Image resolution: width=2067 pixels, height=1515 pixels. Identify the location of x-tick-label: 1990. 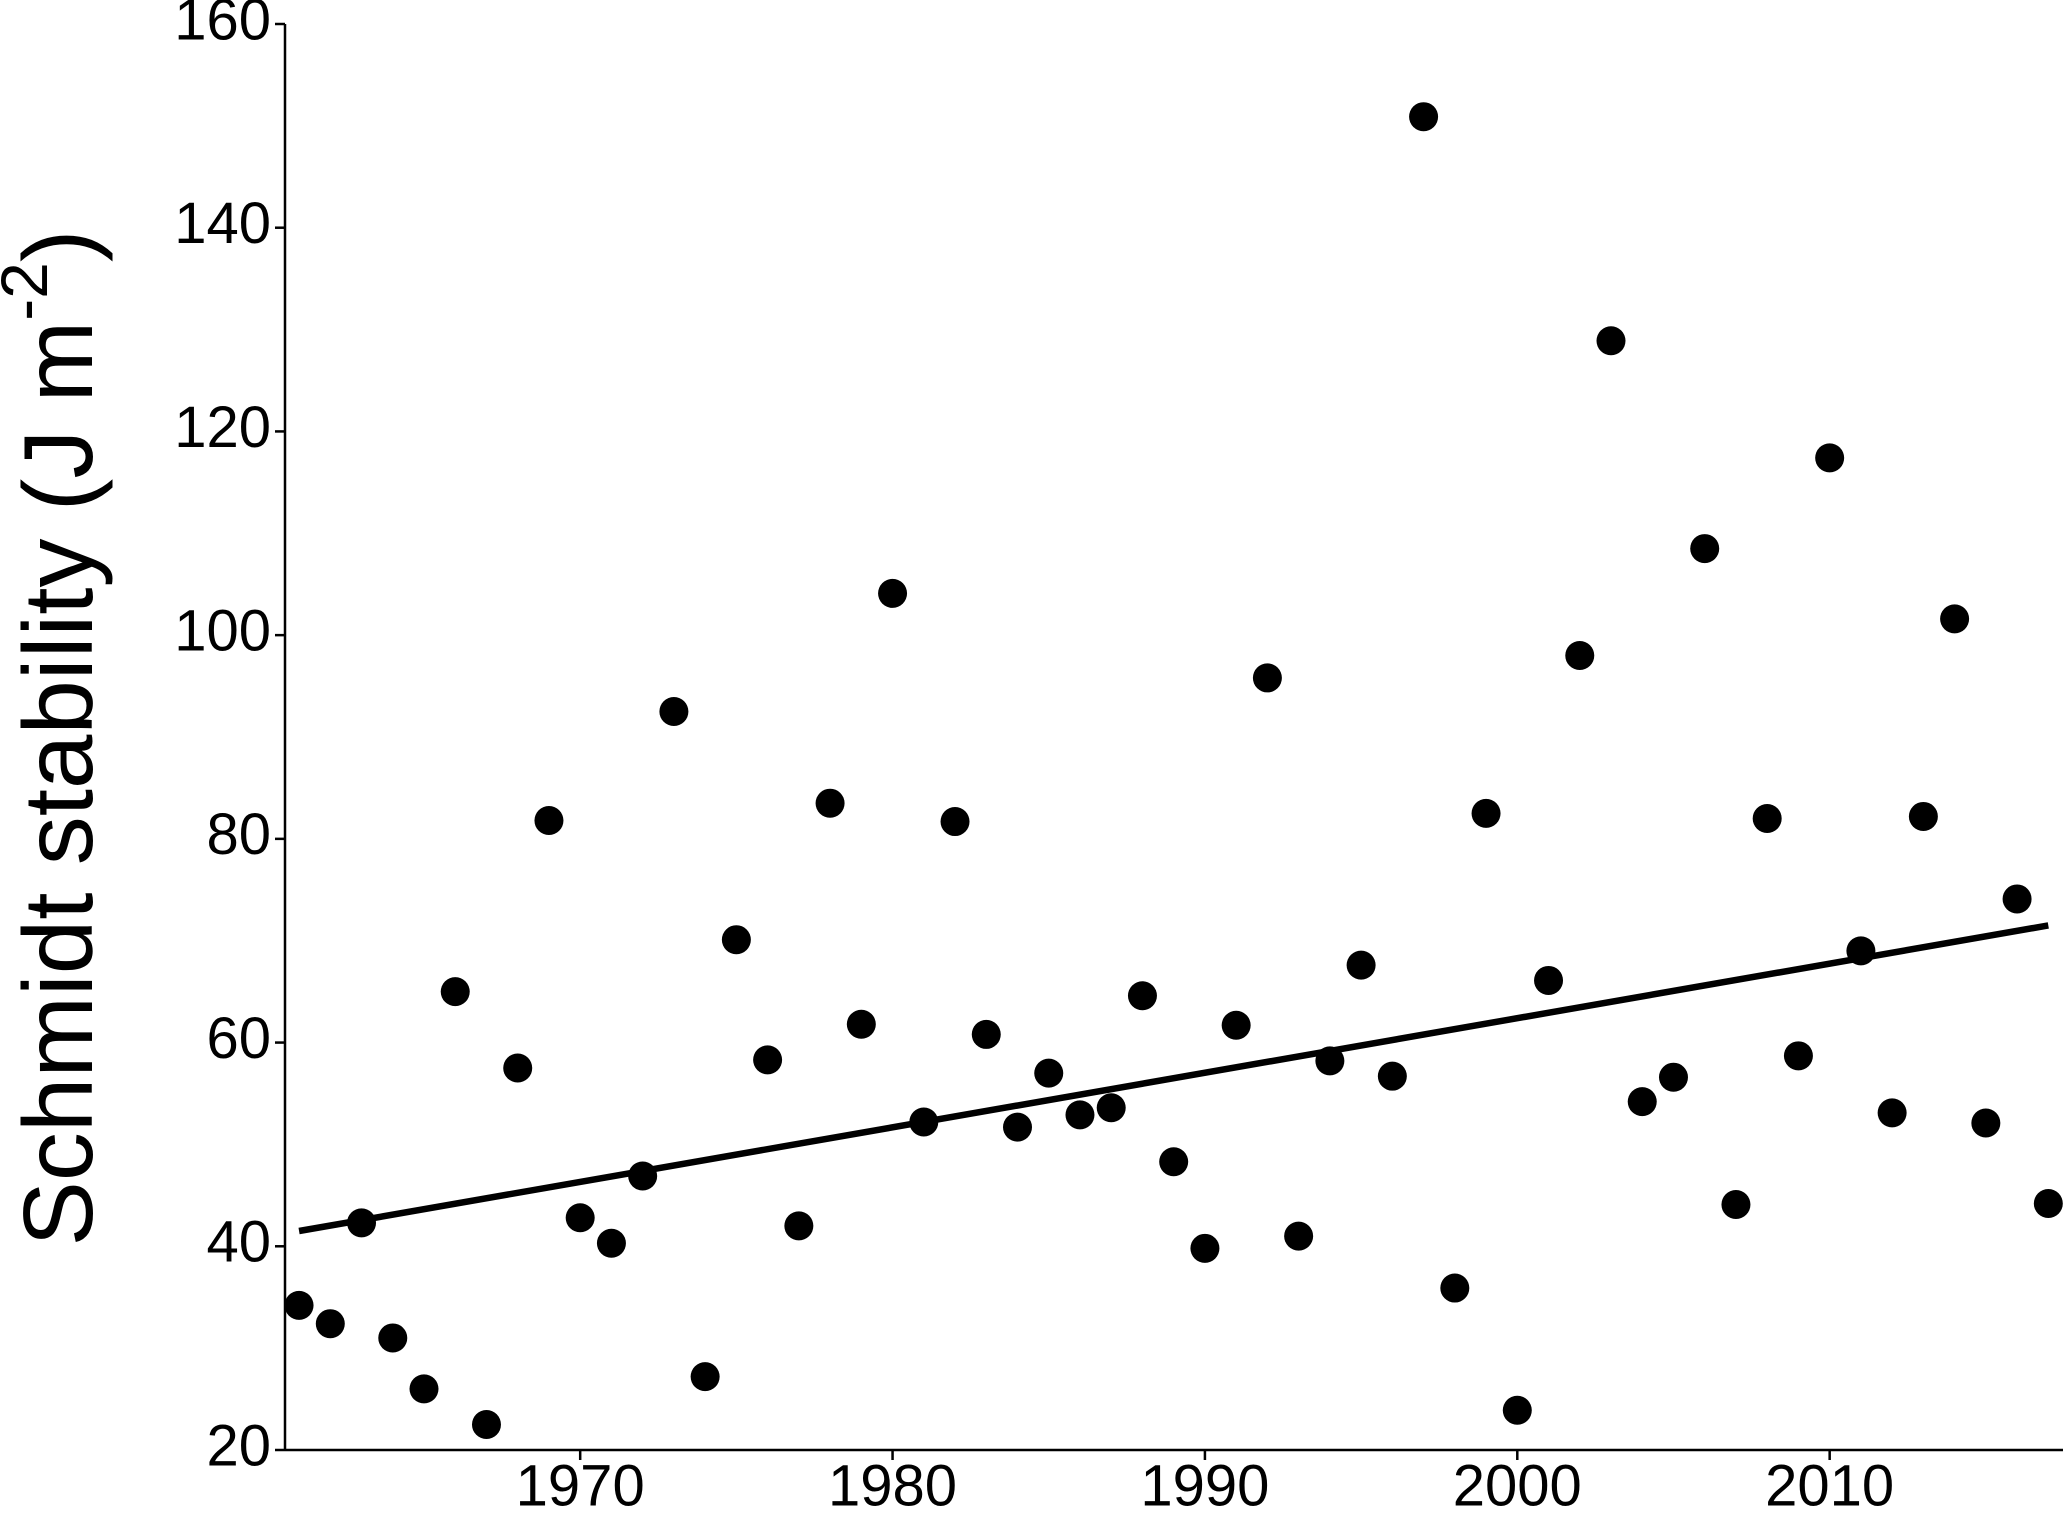
(1204, 1484).